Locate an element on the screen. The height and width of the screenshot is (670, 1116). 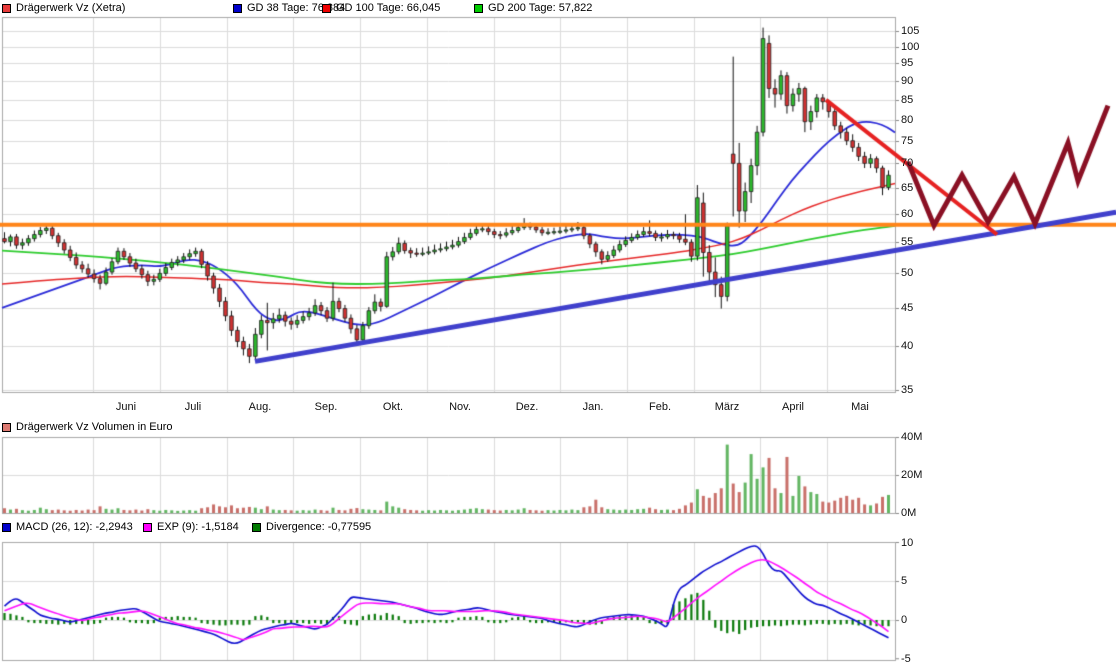
legend-item-macd: MACD (26, 12): -2,2943 is located at coordinates (67, 527).